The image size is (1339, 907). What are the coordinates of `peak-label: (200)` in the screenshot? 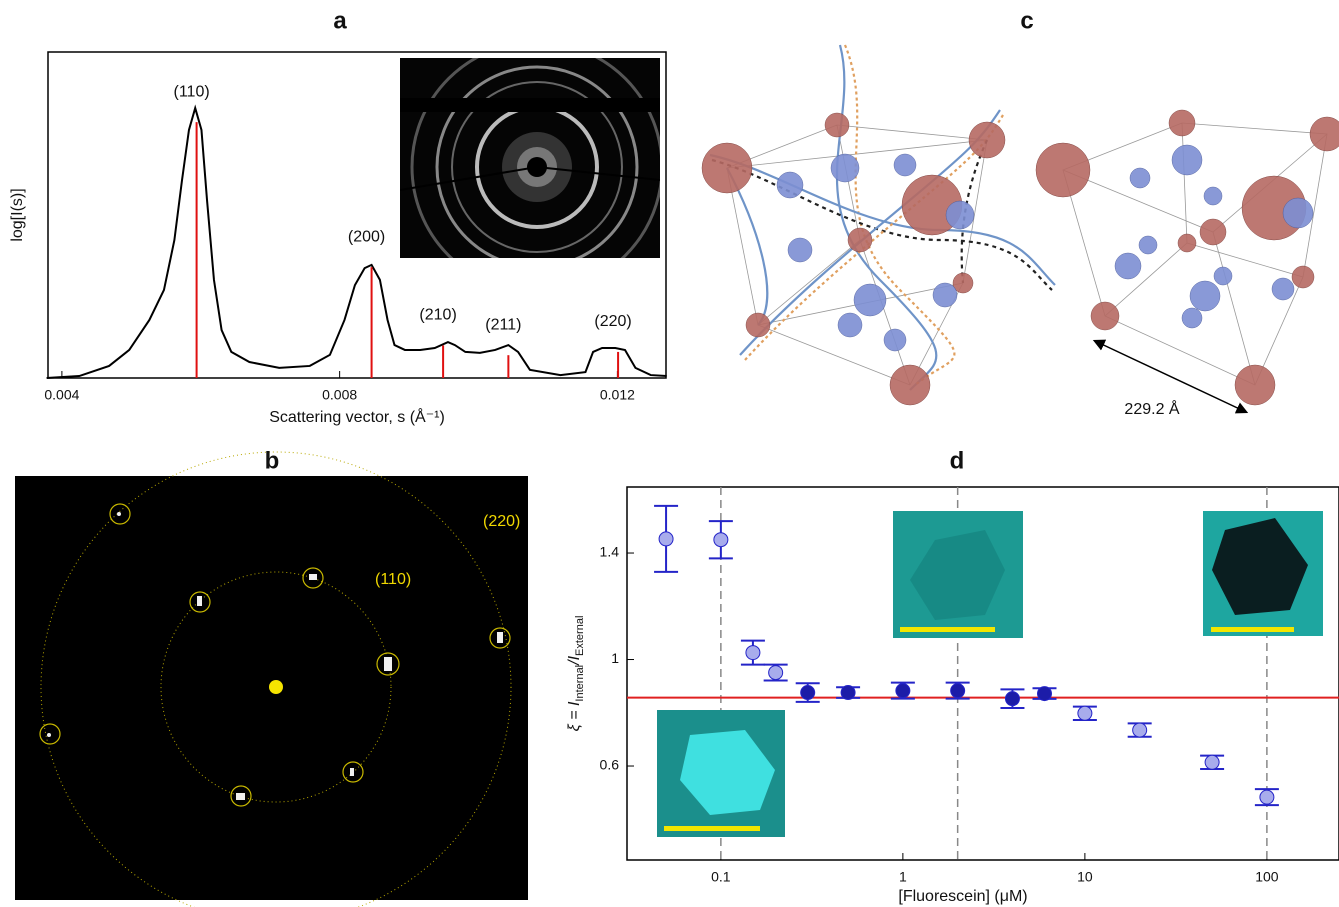 It's located at (366, 236).